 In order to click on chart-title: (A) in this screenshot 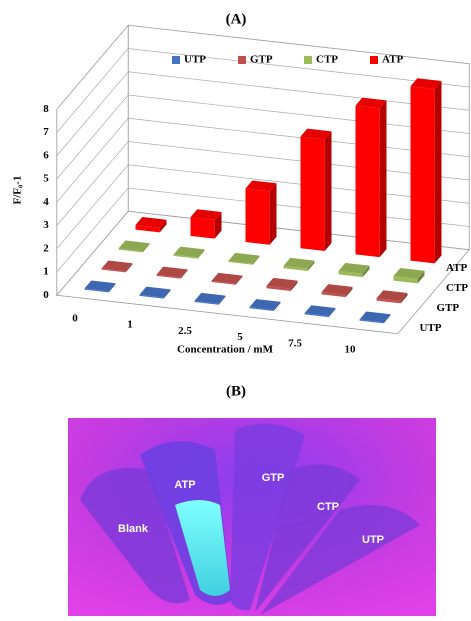, I will do `click(236, 19)`.